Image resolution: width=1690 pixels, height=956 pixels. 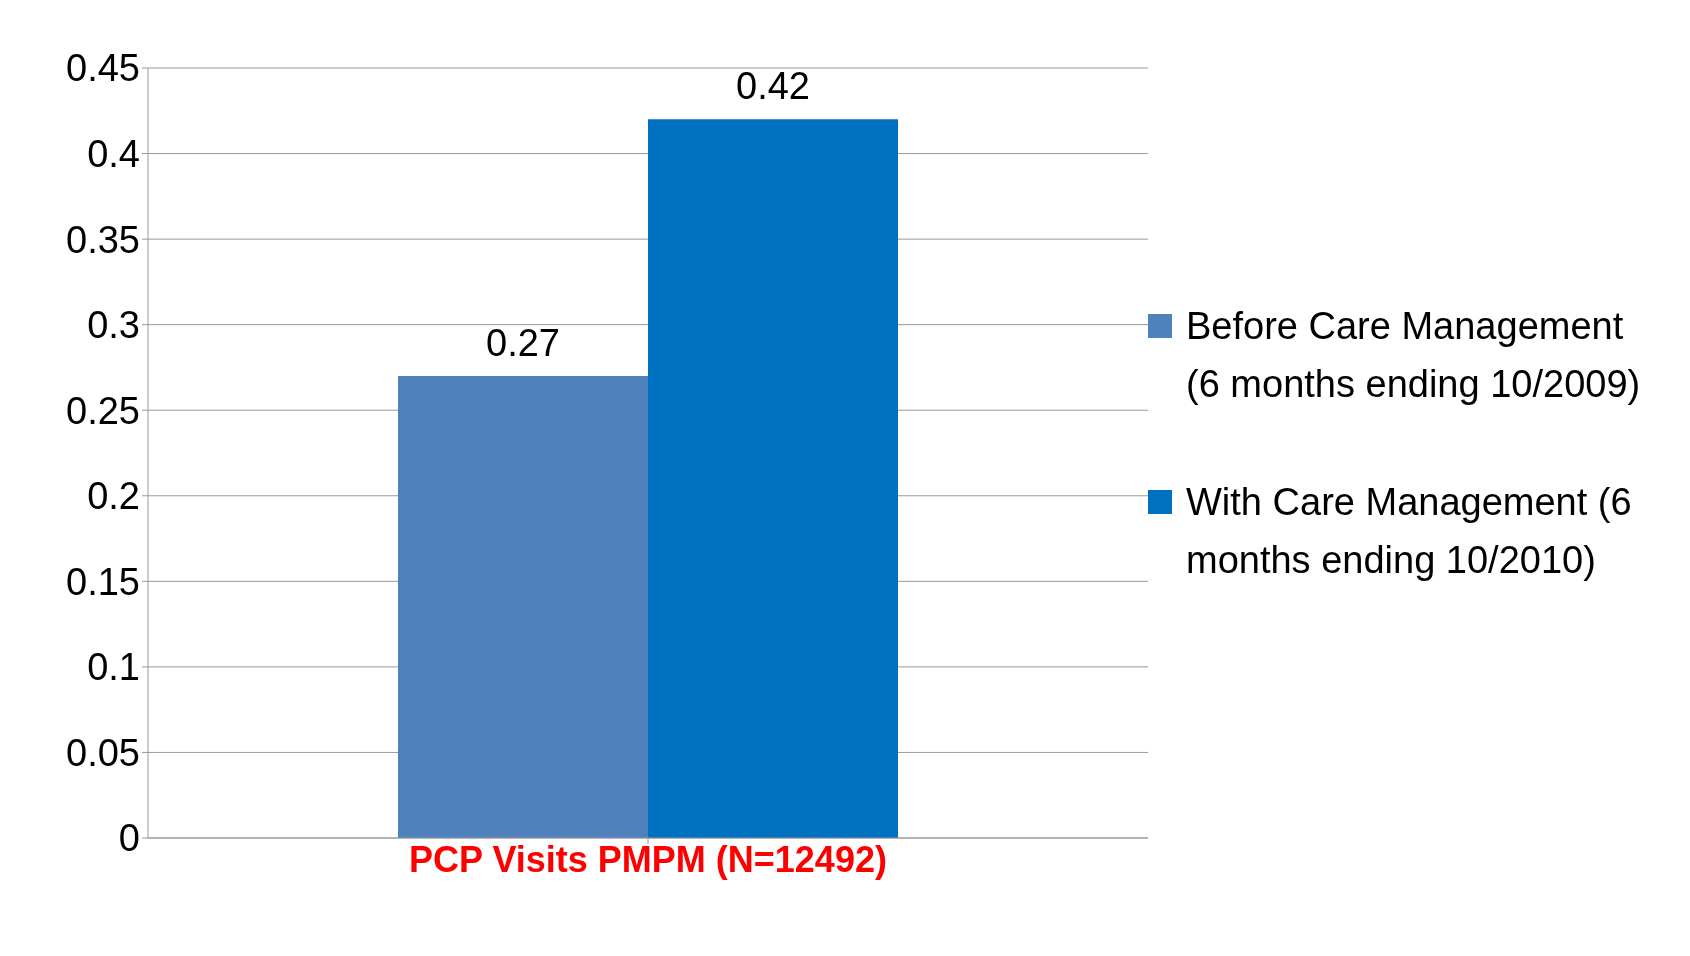 What do you see at coordinates (113, 154) in the screenshot?
I see `y-tick-label: 0.4` at bounding box center [113, 154].